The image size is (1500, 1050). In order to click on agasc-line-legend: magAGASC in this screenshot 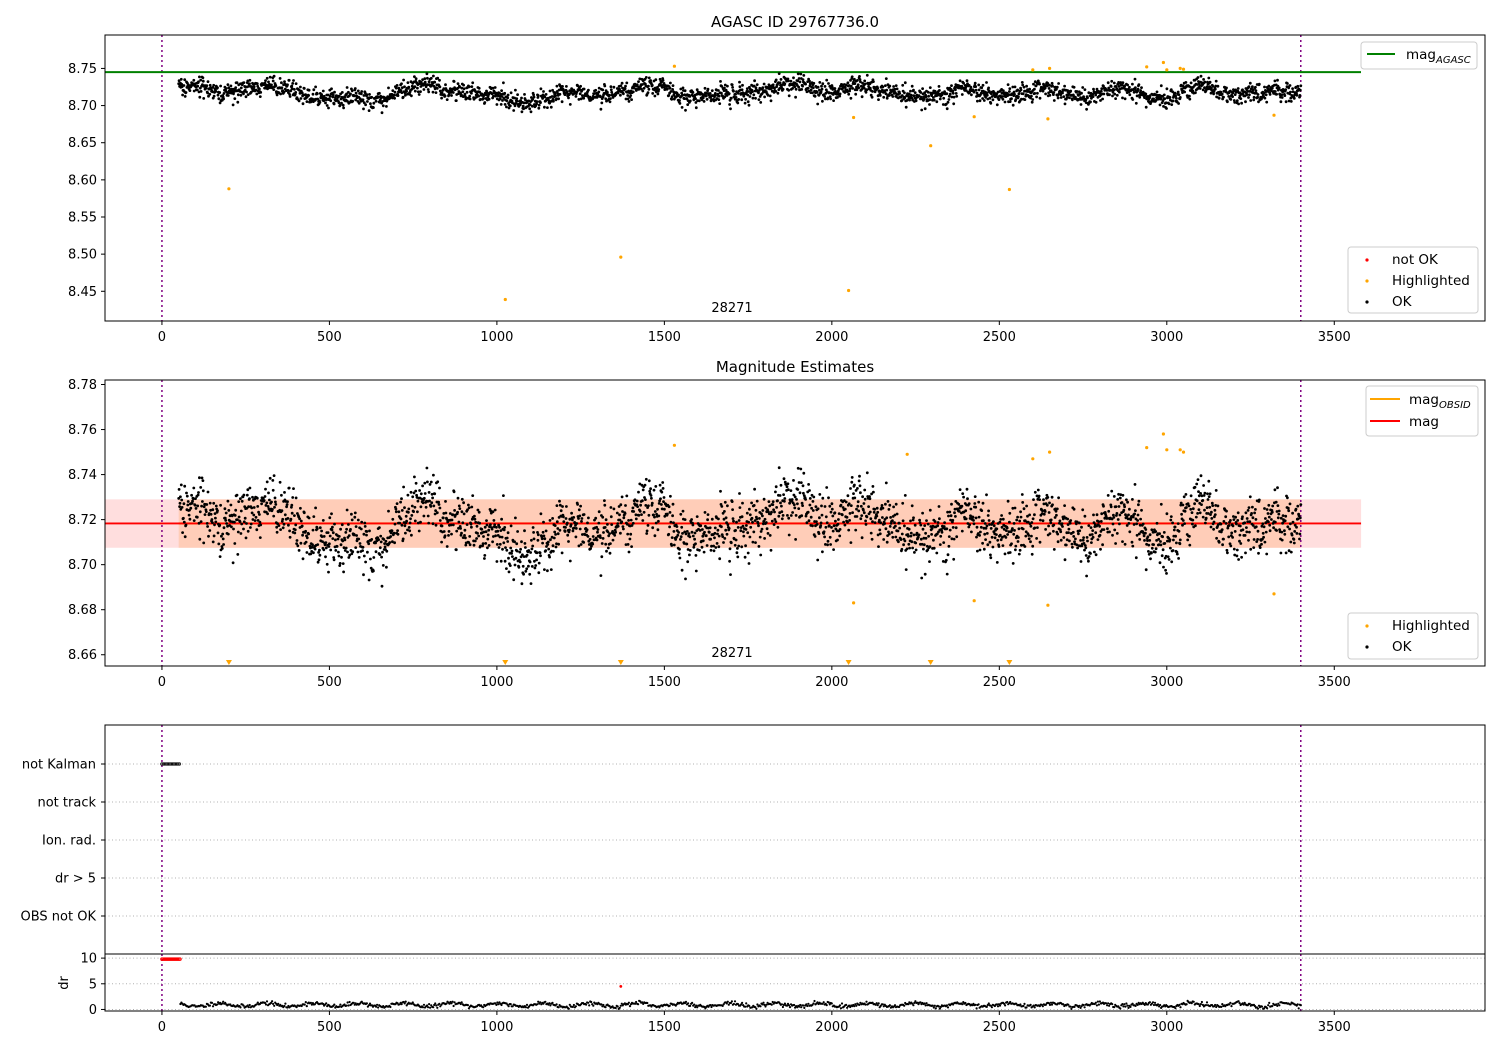, I will do `click(1419, 55)`.